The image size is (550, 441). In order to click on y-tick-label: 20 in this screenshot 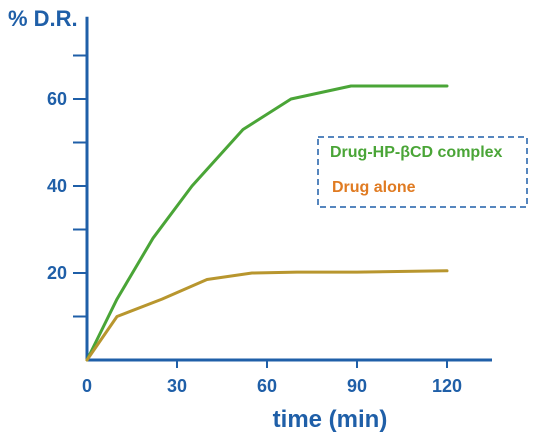, I will do `click(57, 273)`.